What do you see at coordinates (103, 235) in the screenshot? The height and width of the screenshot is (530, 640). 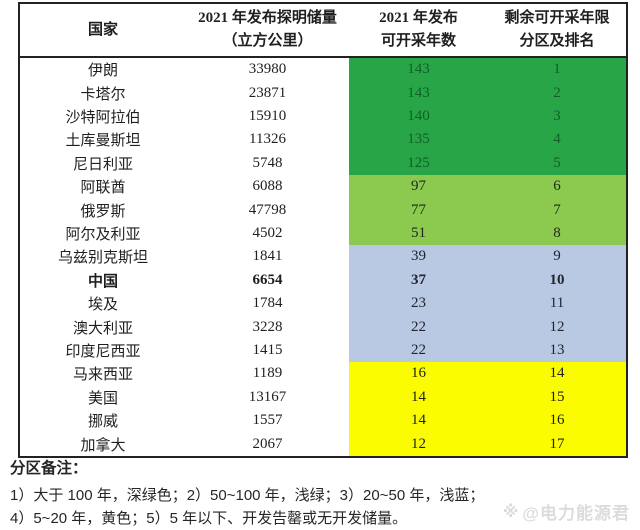 I see `country-cell: 阿尔及利亚` at bounding box center [103, 235].